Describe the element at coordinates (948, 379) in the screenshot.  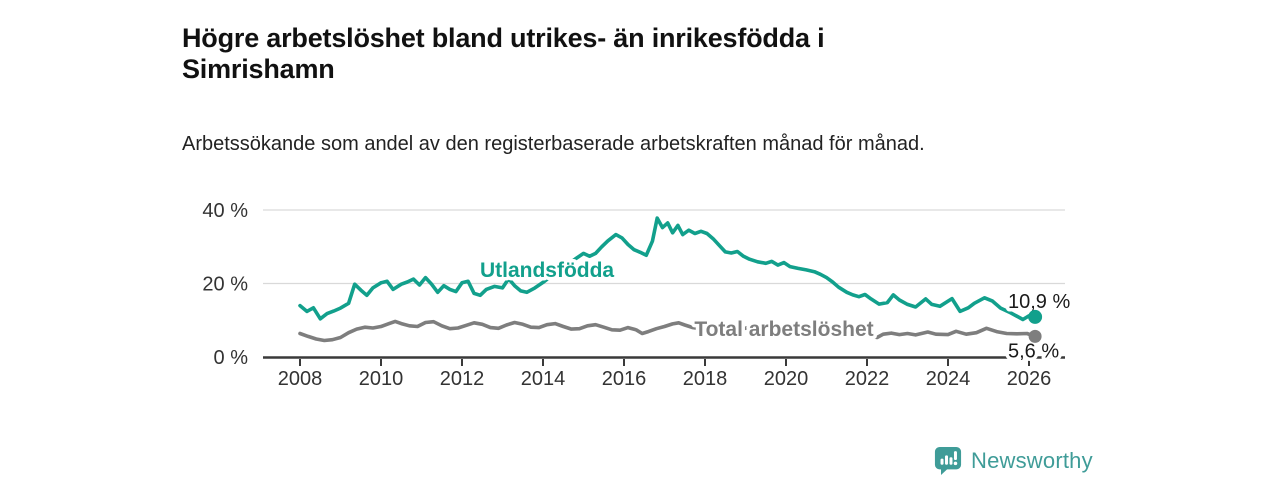
I see `x-tick-label: 2024` at that location.